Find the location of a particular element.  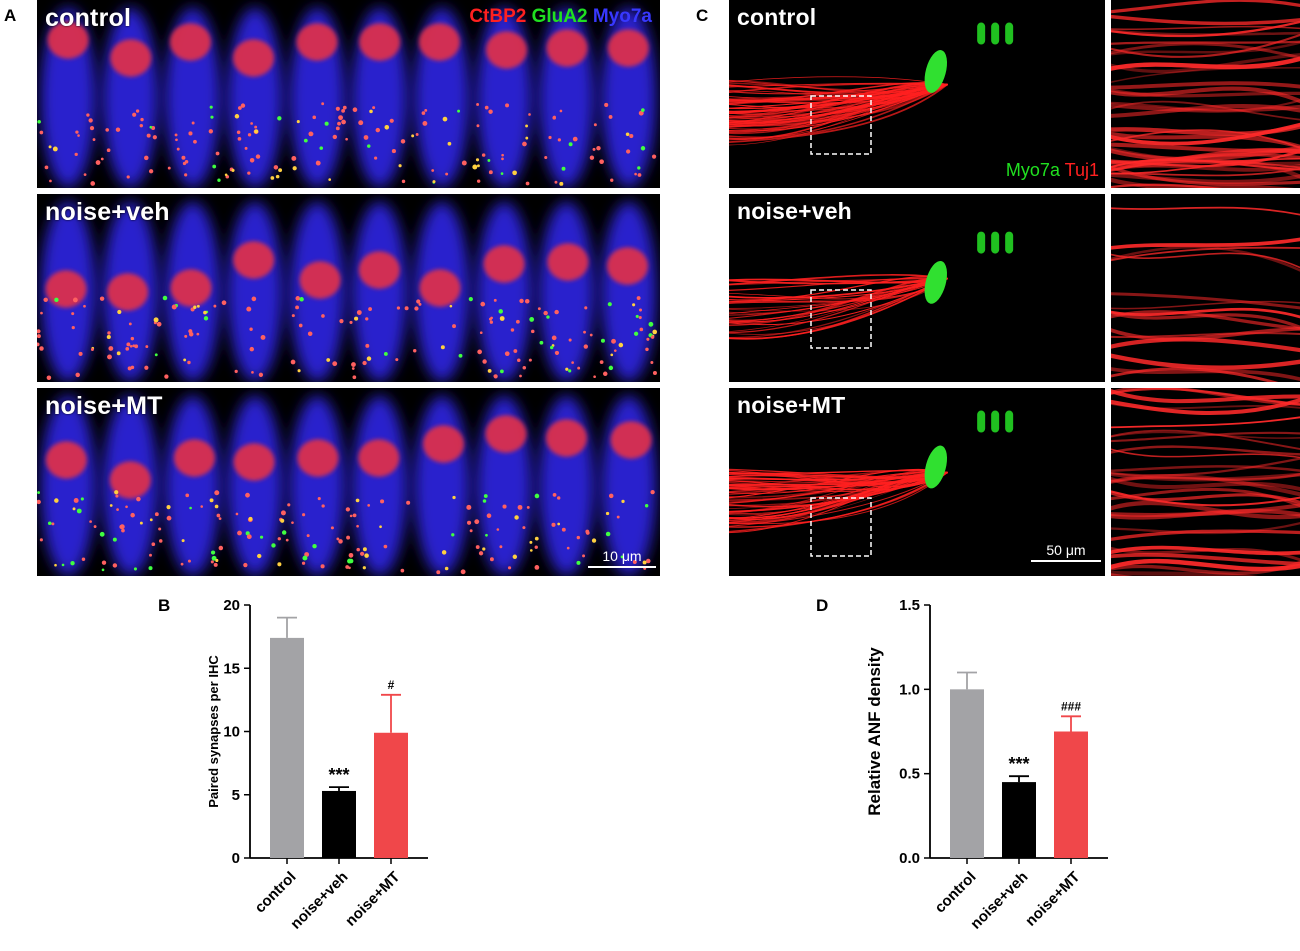

inner-hair-cell is located at coordinates (936, 71).